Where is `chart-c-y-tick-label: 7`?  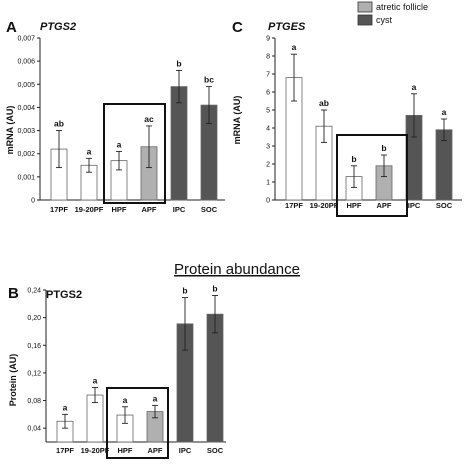
chart-c-y-tick-label: 7 is located at coordinates (268, 75).